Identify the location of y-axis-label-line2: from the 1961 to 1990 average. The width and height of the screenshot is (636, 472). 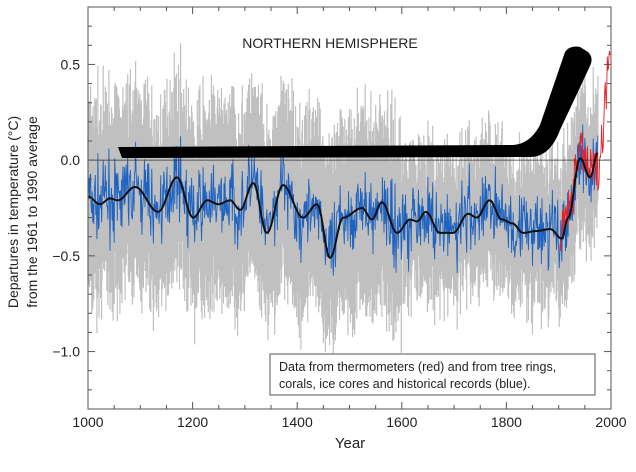
(32, 212).